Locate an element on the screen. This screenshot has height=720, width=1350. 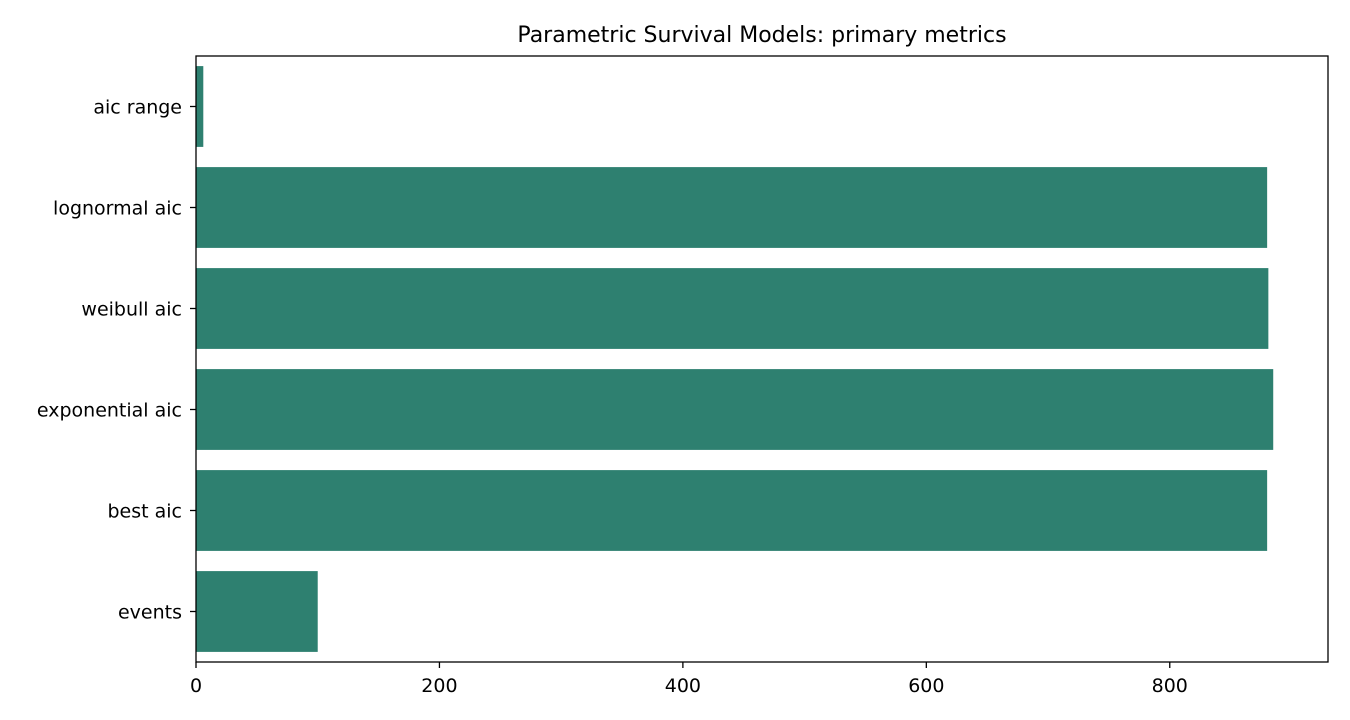
y-tick-label-exponential-aic: exponential aic is located at coordinates (109, 411).